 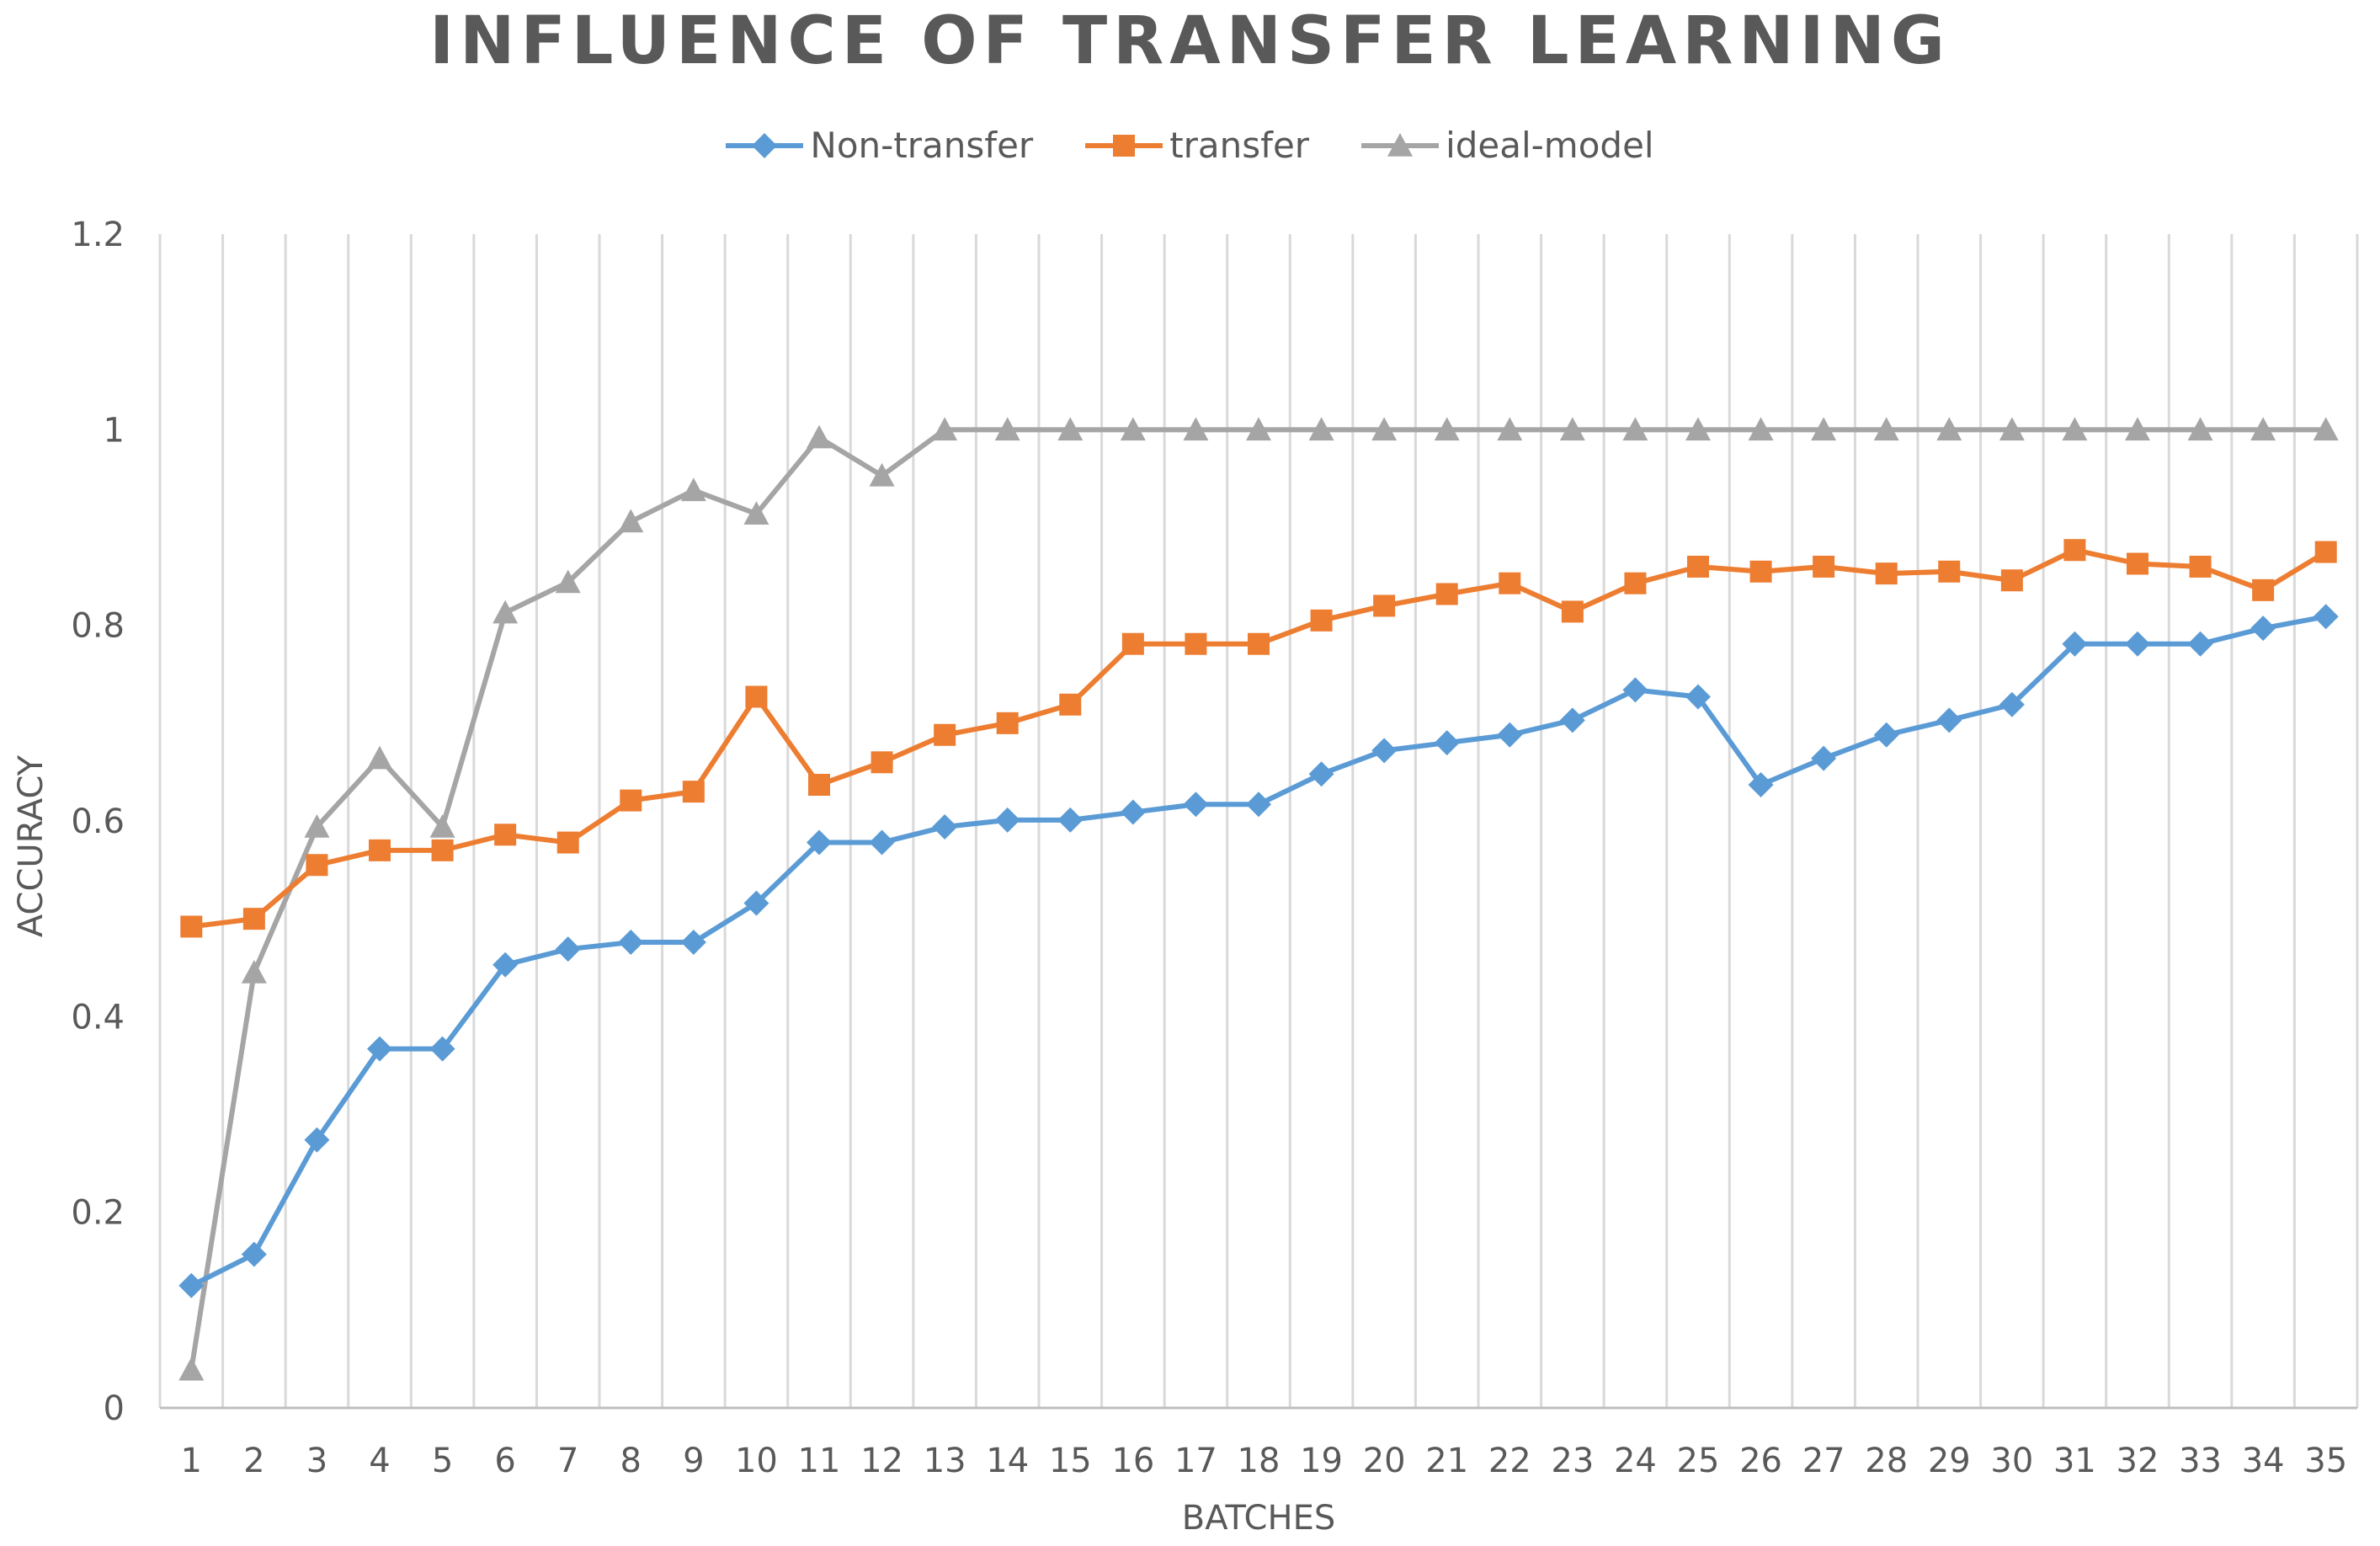 I want to click on x-tick-label: 6, so click(x=504, y=1461).